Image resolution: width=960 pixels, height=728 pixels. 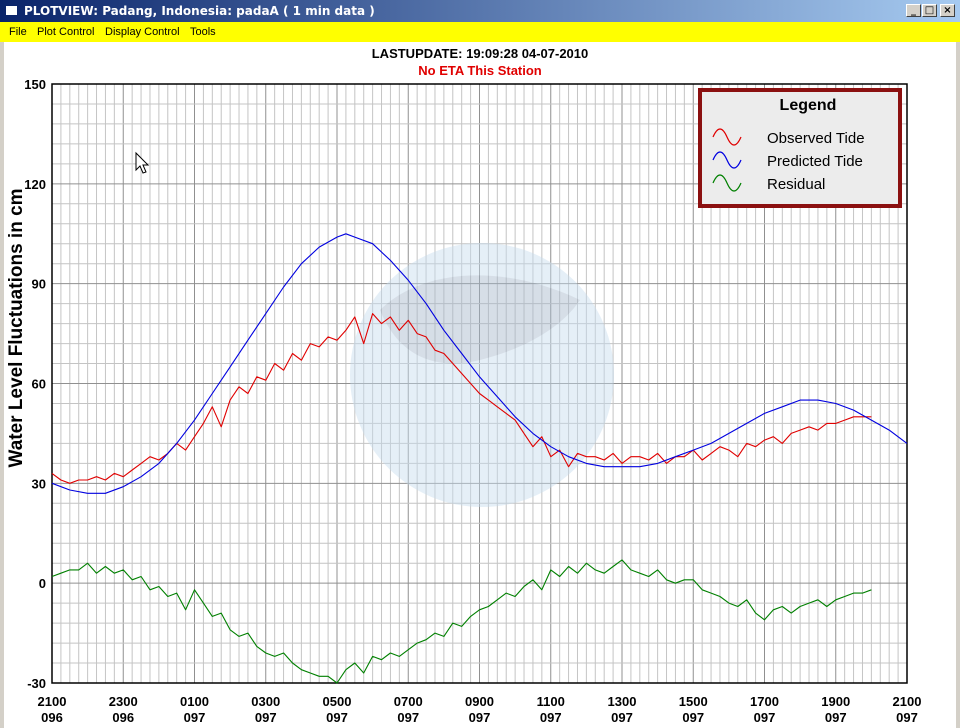 What do you see at coordinates (39, 384) in the screenshot?
I see `y-tick-label: 60` at bounding box center [39, 384].